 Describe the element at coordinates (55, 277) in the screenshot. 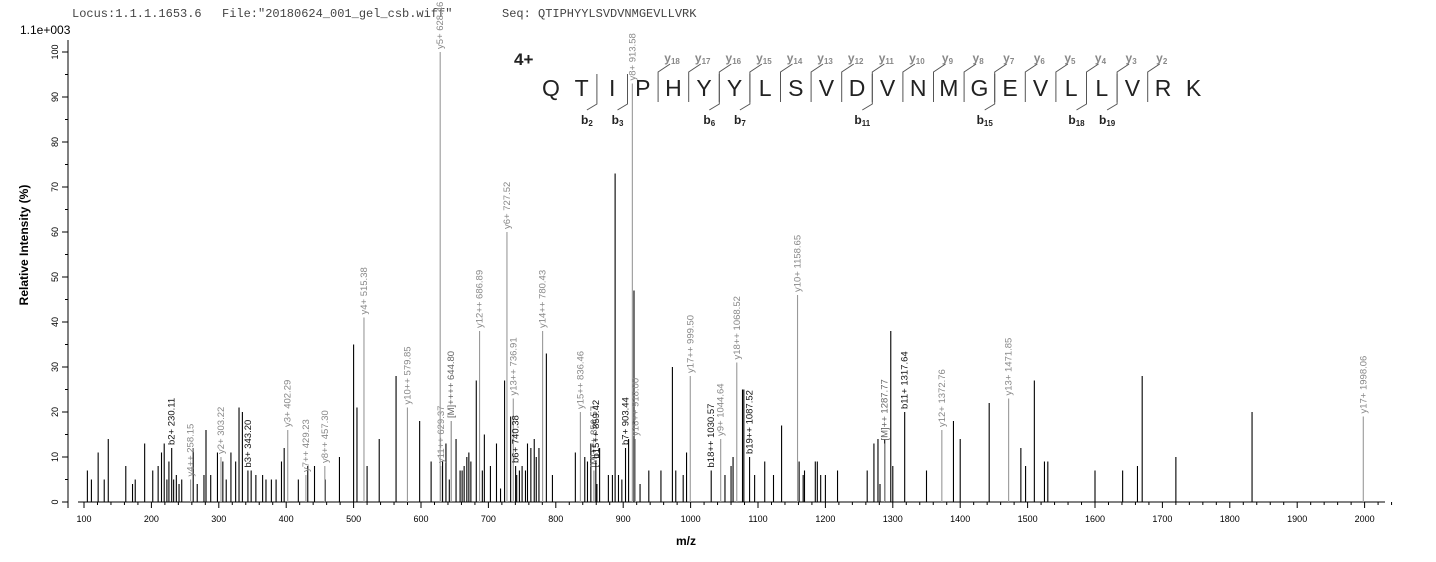

I see `y-tick-label: 50` at that location.